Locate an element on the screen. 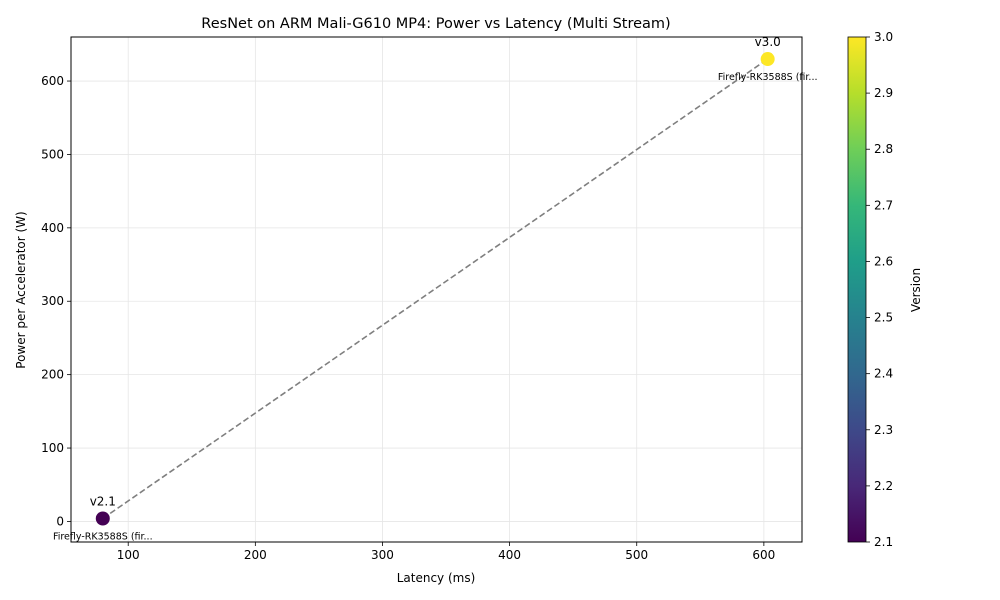  colorbar-tick-label: 2.8 is located at coordinates (883, 149).